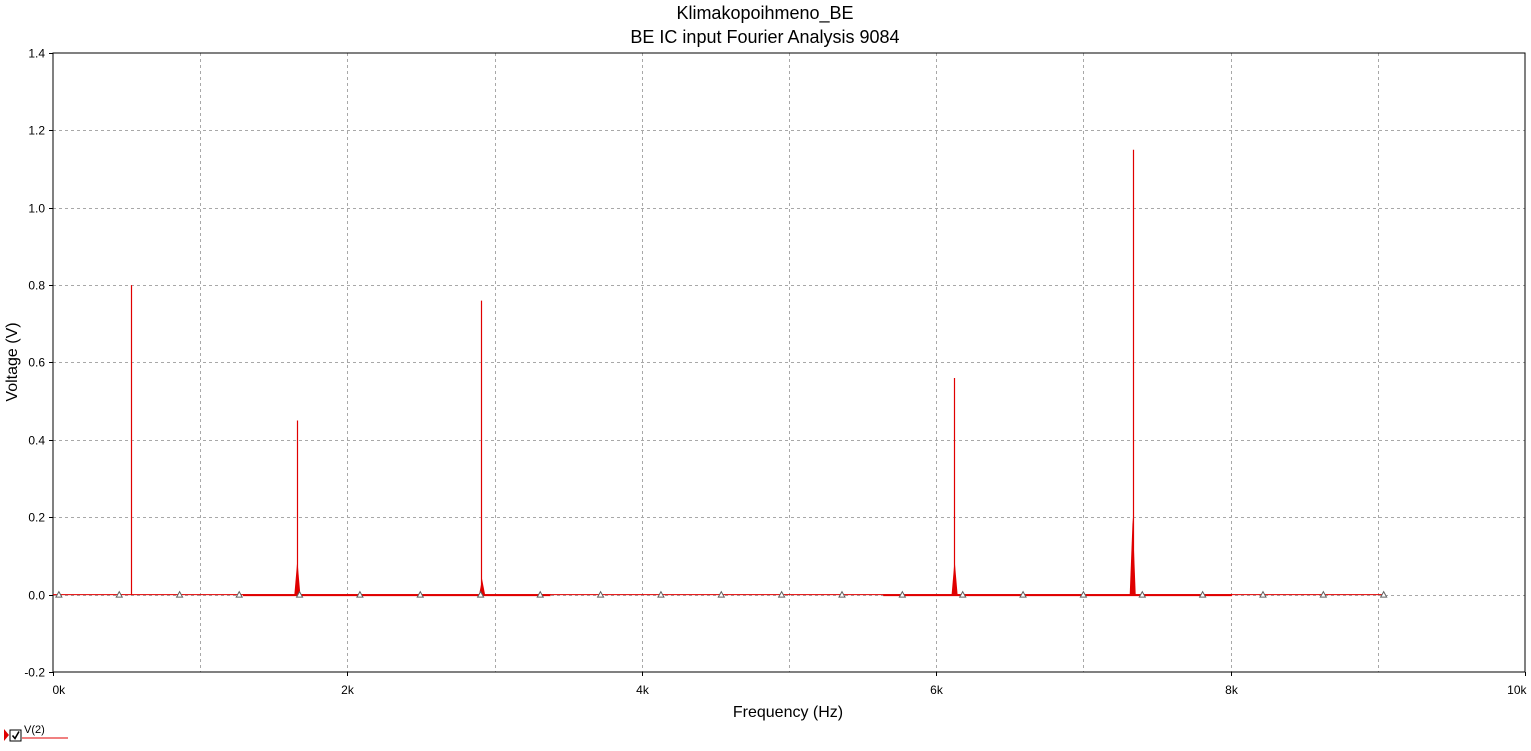 The width and height of the screenshot is (1531, 751). I want to click on chart-title: Klimakopoihmeno_BE, so click(764, 13).